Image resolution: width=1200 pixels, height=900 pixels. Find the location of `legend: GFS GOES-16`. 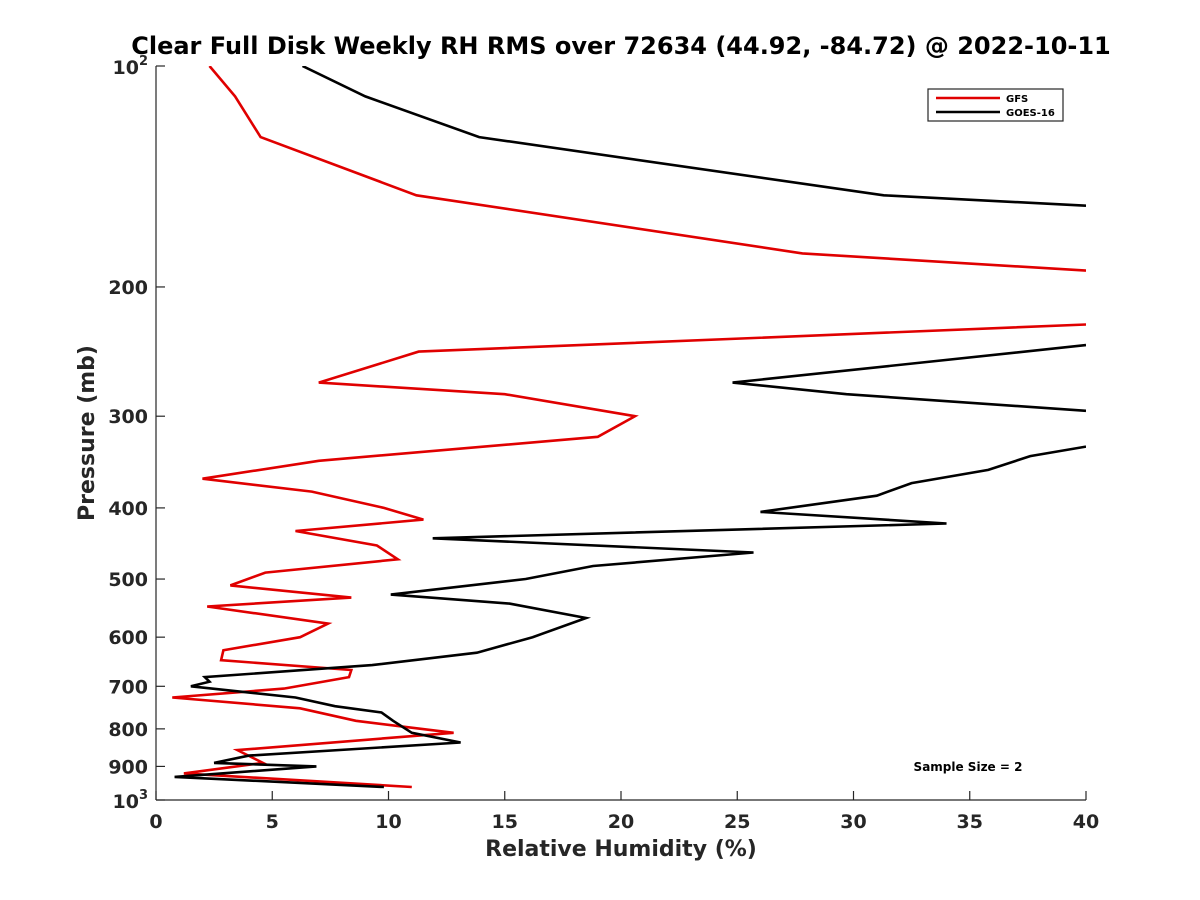

legend: GFS GOES-16 is located at coordinates (995, 105).